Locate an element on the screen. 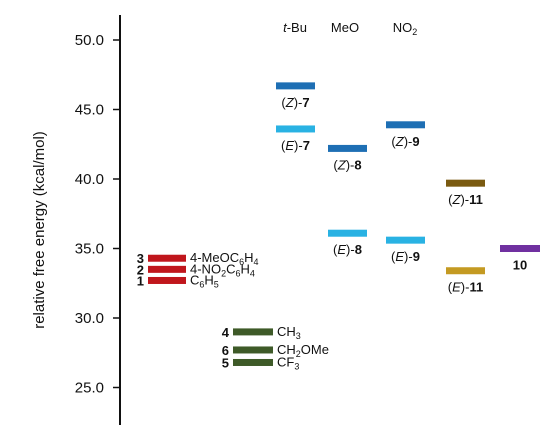 This screenshot has height=440, width=550. compound-number-label: 1 is located at coordinates (140, 280).